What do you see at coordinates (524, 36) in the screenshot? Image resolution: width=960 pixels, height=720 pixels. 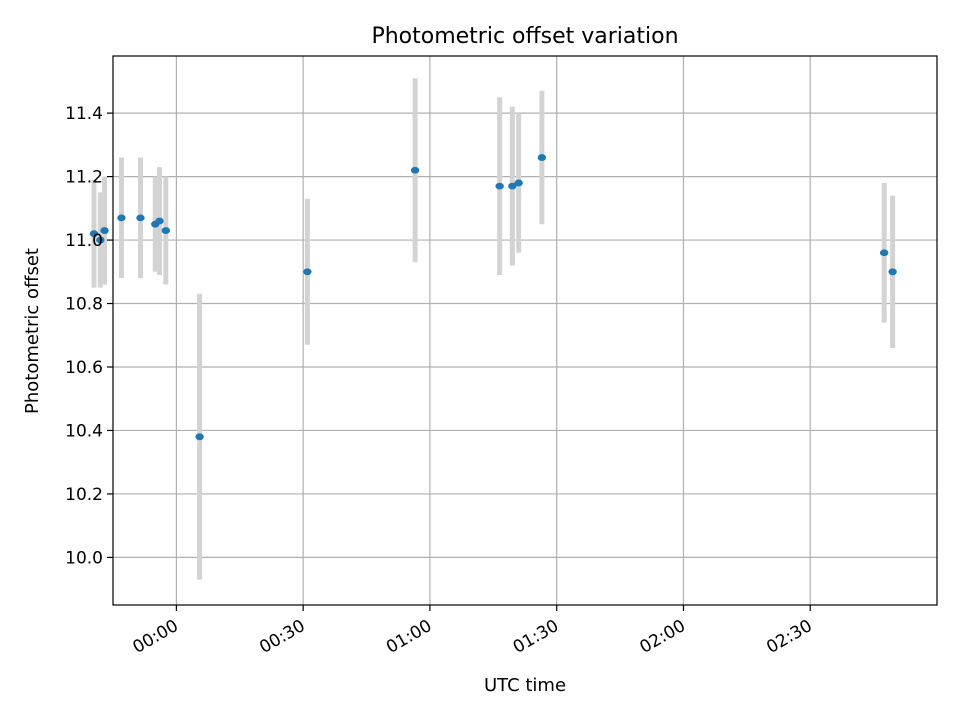 I see `chart-title: Photometric offset variation` at bounding box center [524, 36].